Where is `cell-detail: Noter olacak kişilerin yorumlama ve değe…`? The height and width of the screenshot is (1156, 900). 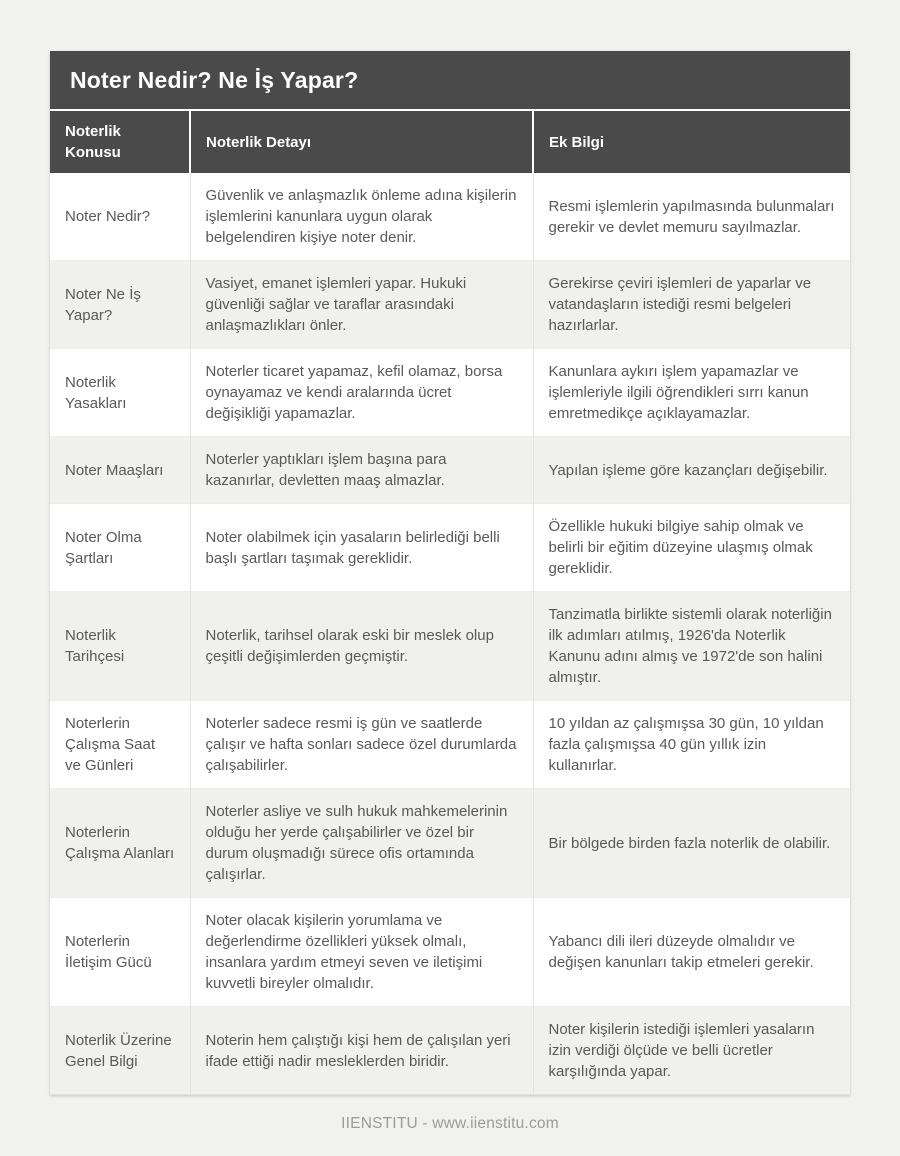 cell-detail: Noter olacak kişilerin yorumlama ve değe… is located at coordinates (361, 952).